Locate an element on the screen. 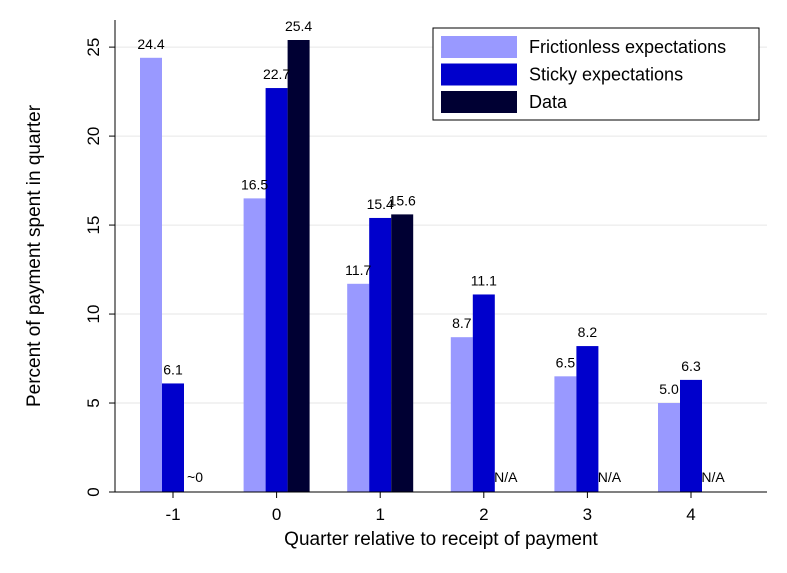  data-label: 11.1 is located at coordinates (484, 280).